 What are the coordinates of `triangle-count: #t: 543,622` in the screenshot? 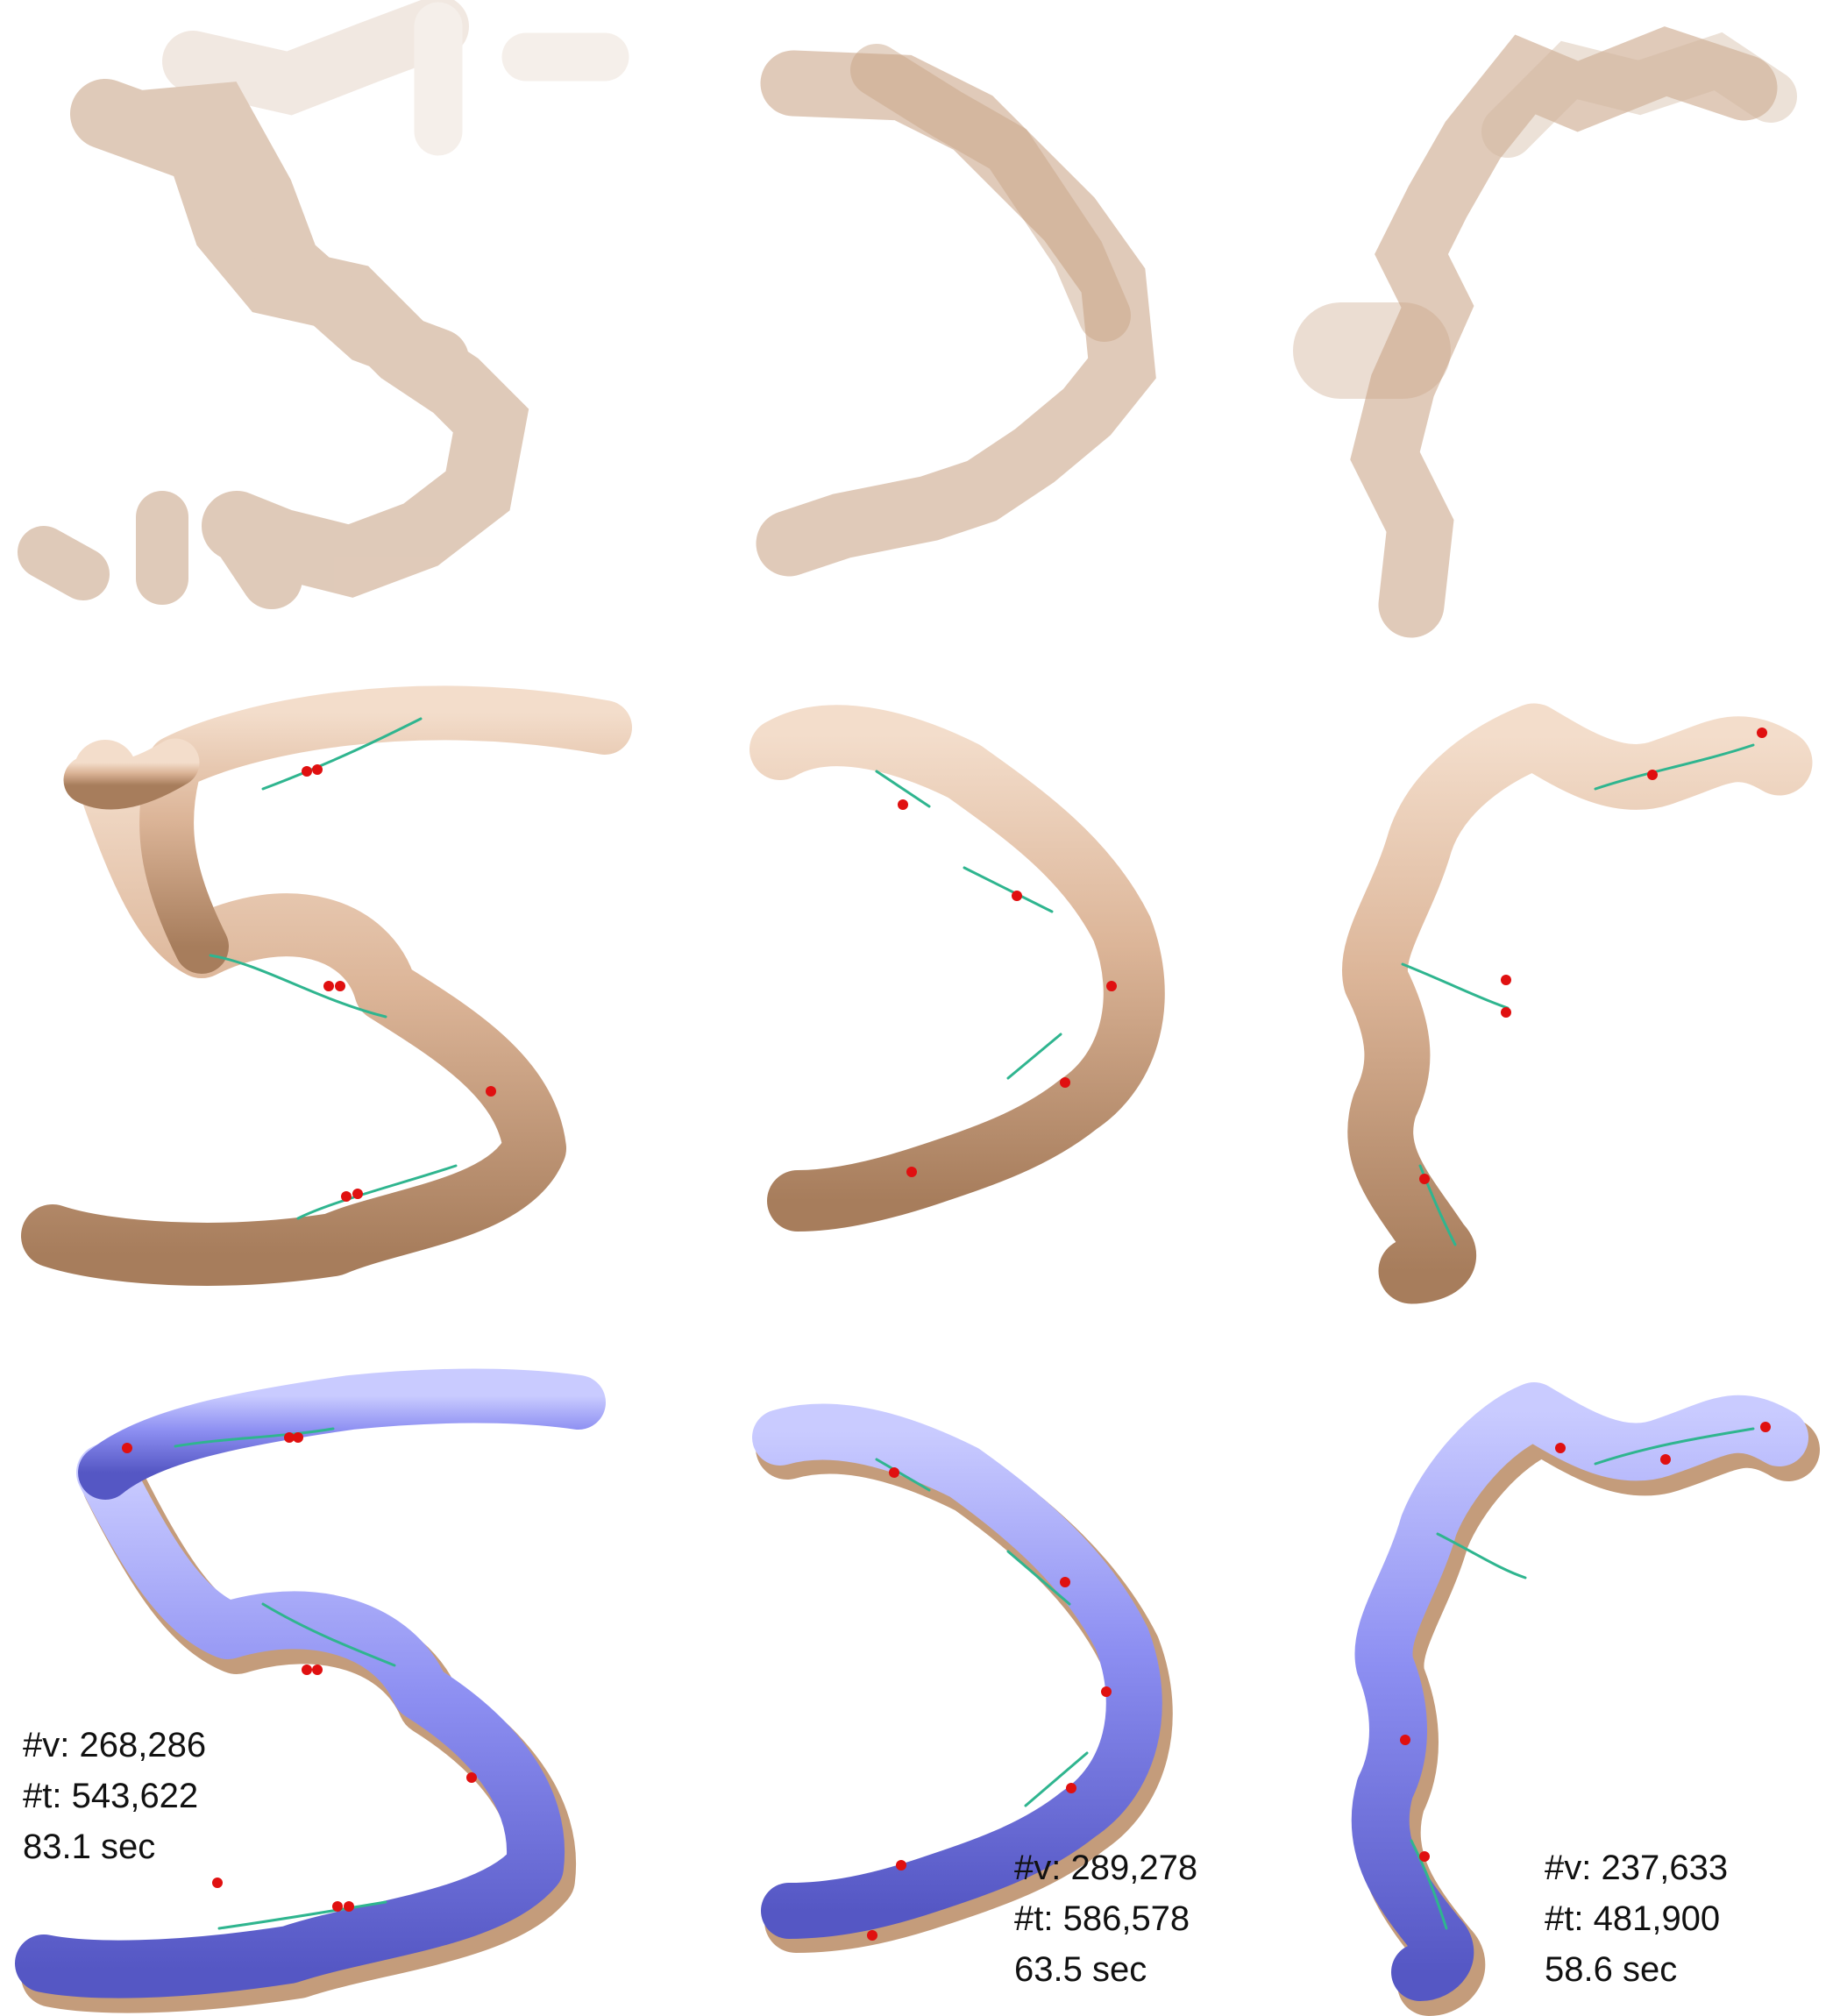 It's located at (111, 1796).